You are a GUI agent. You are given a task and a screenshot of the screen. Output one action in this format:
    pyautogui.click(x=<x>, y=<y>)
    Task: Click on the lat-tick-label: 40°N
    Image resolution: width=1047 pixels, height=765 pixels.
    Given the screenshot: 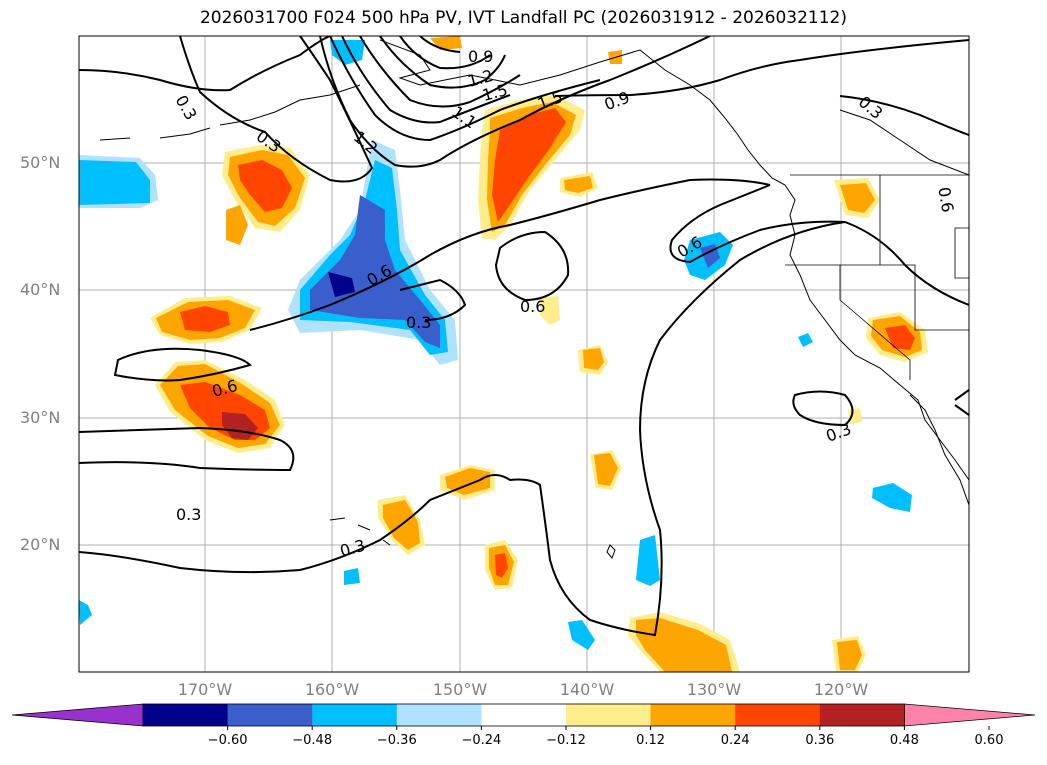 What is the action you would take?
    pyautogui.click(x=40, y=289)
    